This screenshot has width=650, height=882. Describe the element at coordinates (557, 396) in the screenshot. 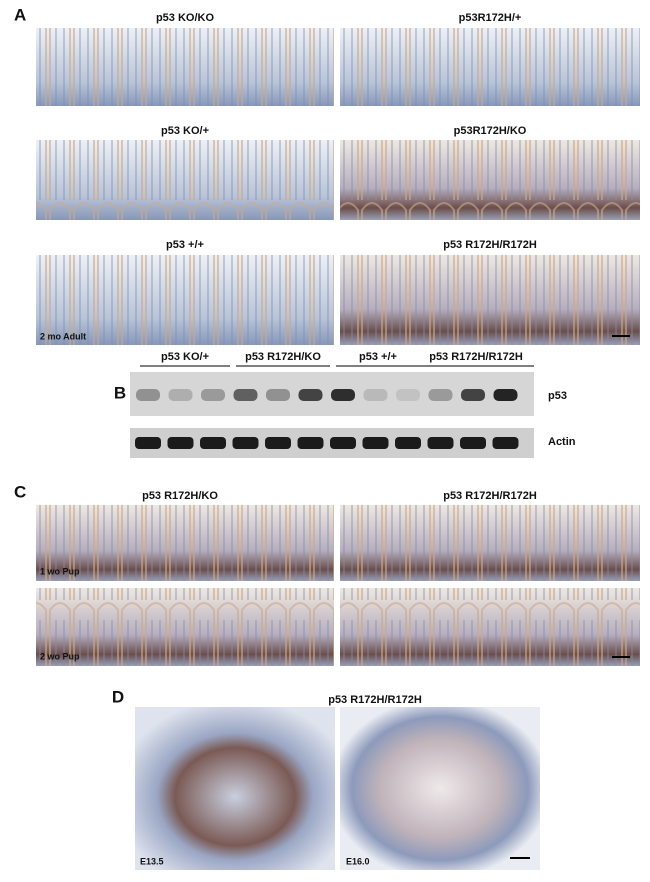

I see `label: p53` at that location.